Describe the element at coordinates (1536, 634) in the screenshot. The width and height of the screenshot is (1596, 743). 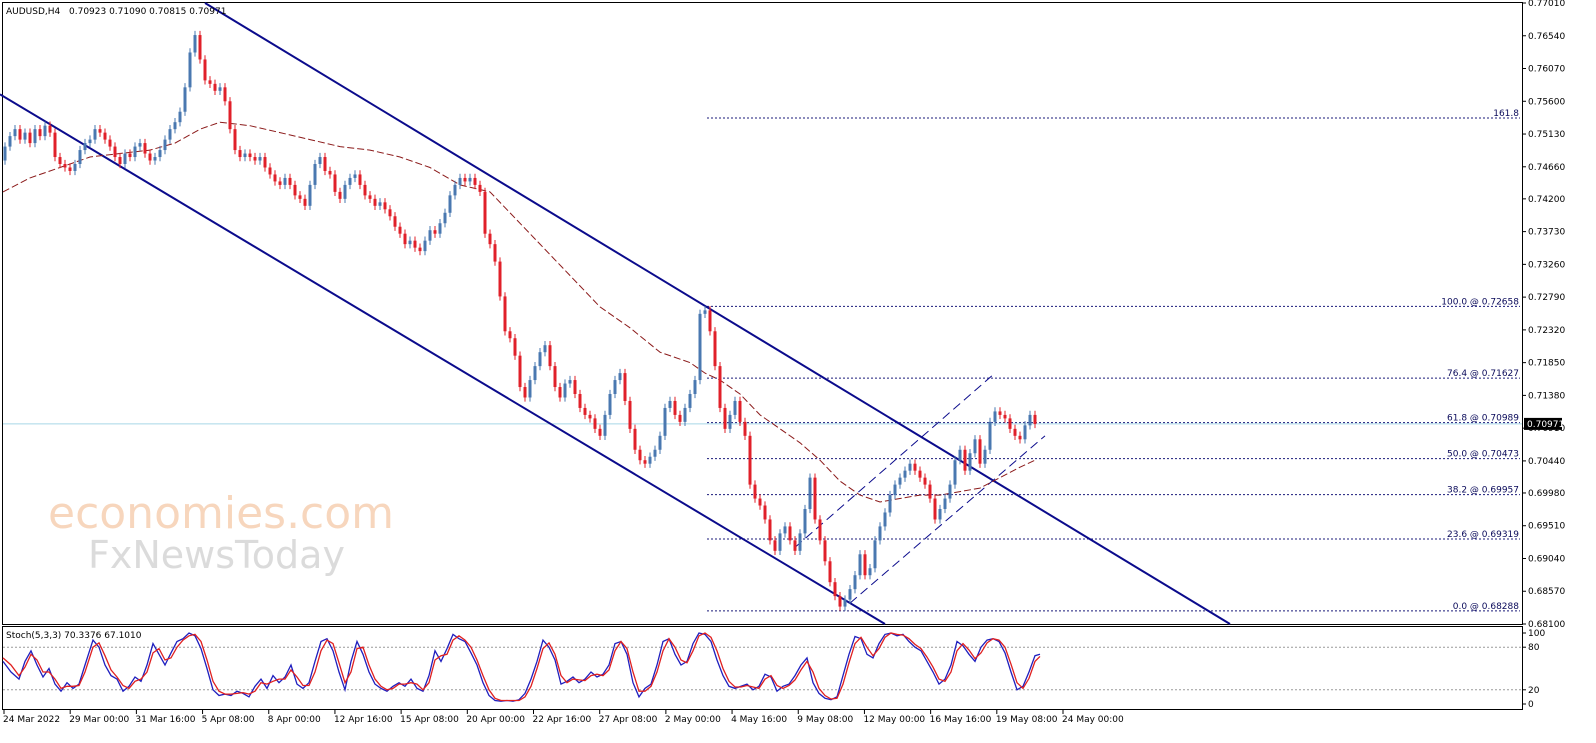
I see `stoch-tick-label: 100` at that location.